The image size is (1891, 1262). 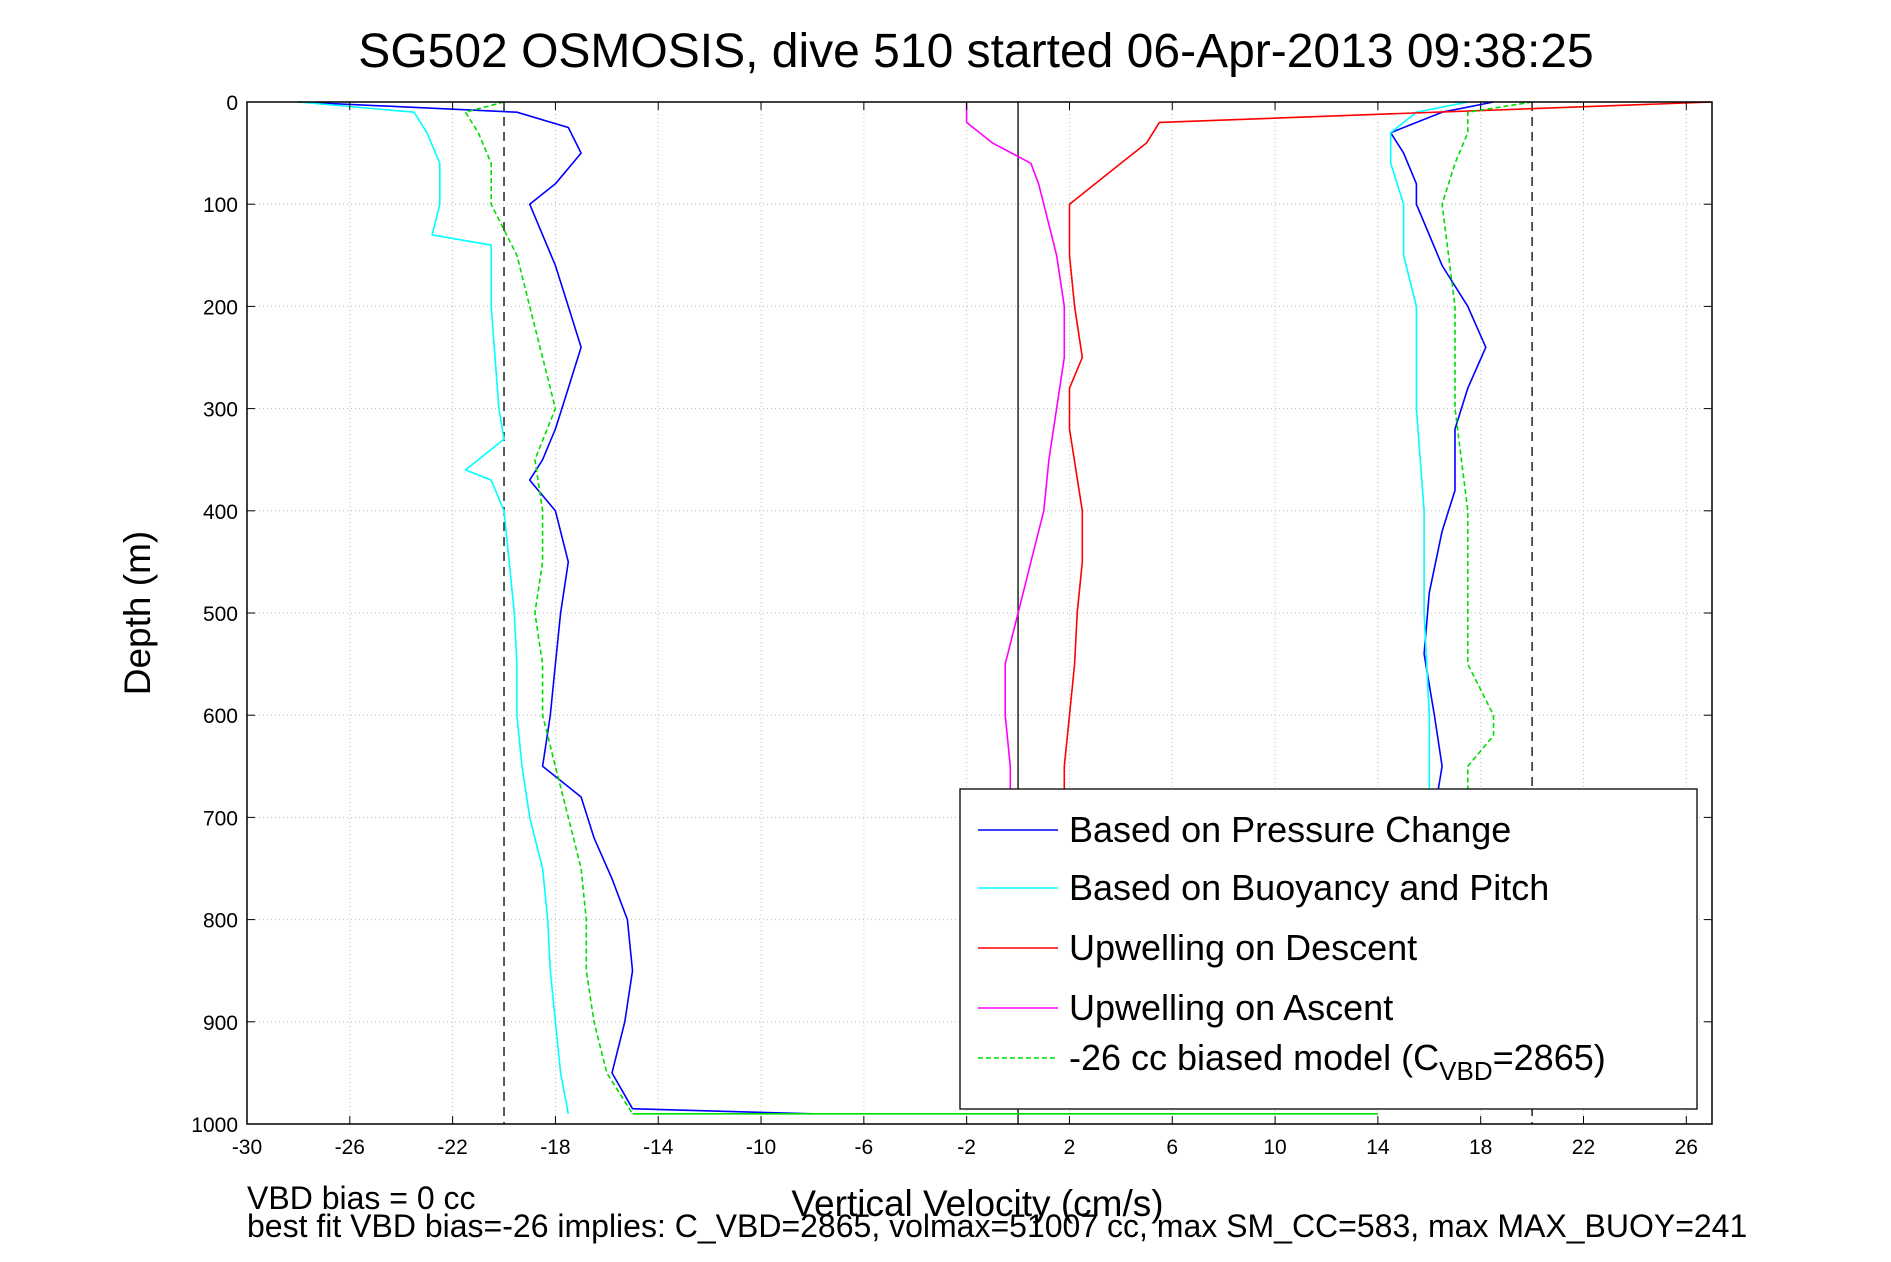 I want to click on x-tick-label: -26, so click(x=350, y=1147).